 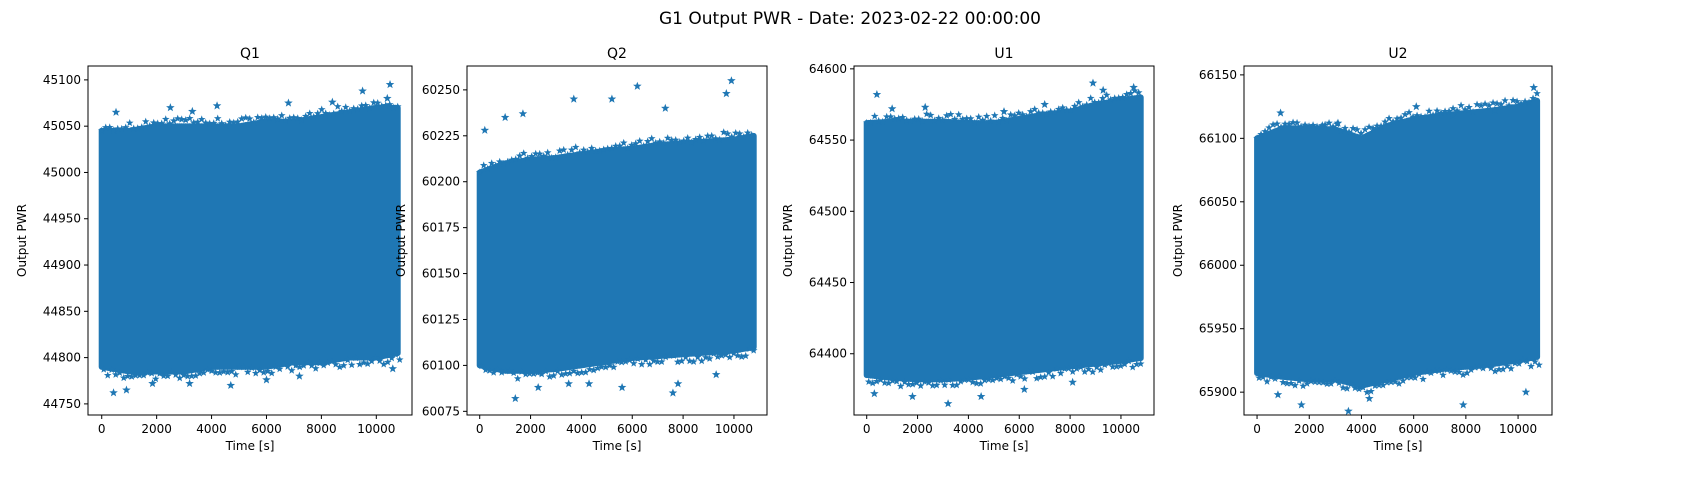 I want to click on y-tick-label: 44750, so click(x=62, y=404).